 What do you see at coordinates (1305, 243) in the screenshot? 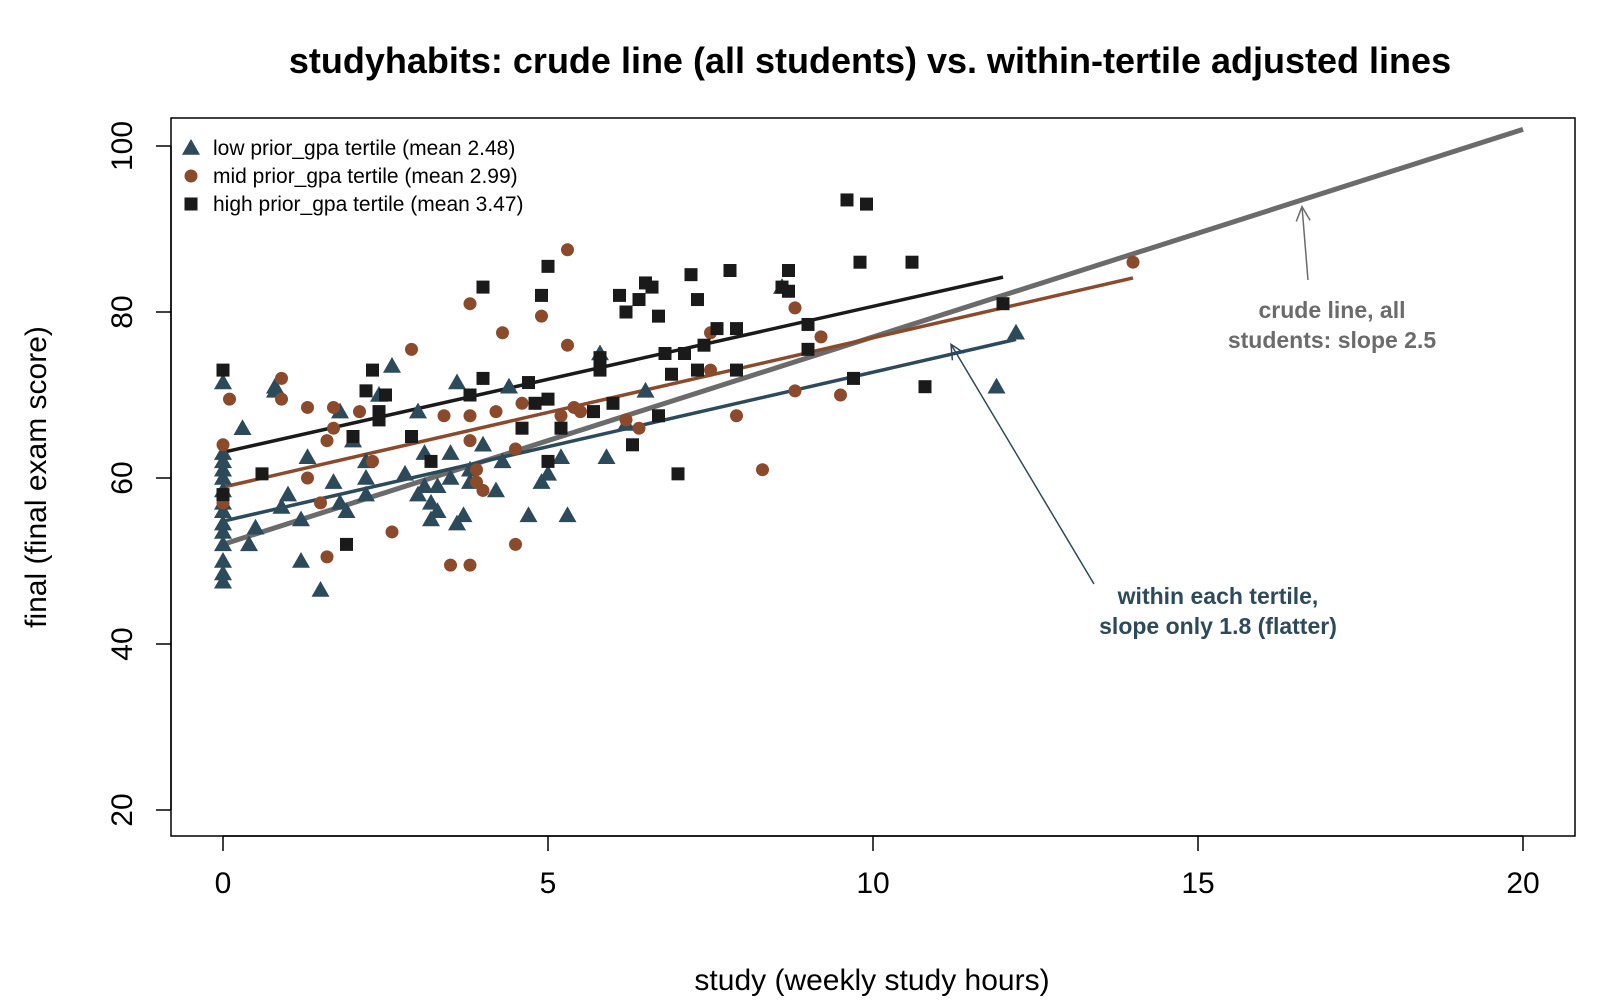
I see `annotation-arrow` at bounding box center [1305, 243].